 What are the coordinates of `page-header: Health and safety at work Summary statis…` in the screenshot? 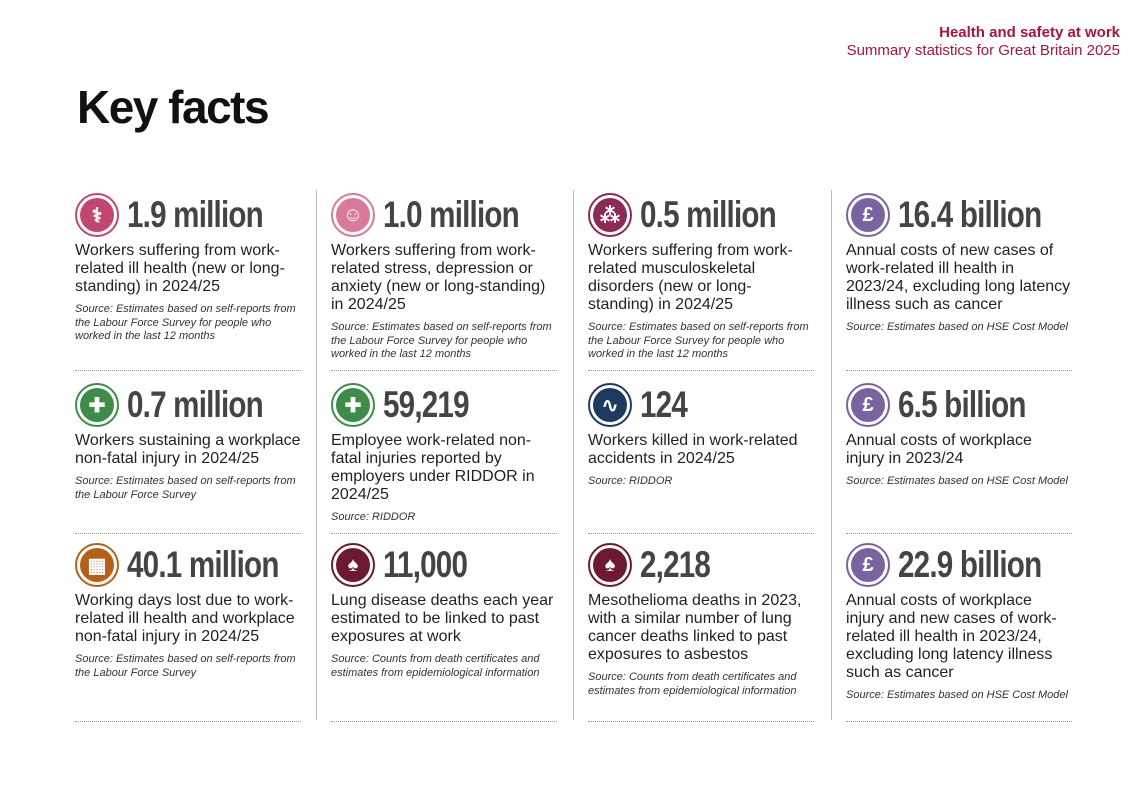 It's located at (983, 42).